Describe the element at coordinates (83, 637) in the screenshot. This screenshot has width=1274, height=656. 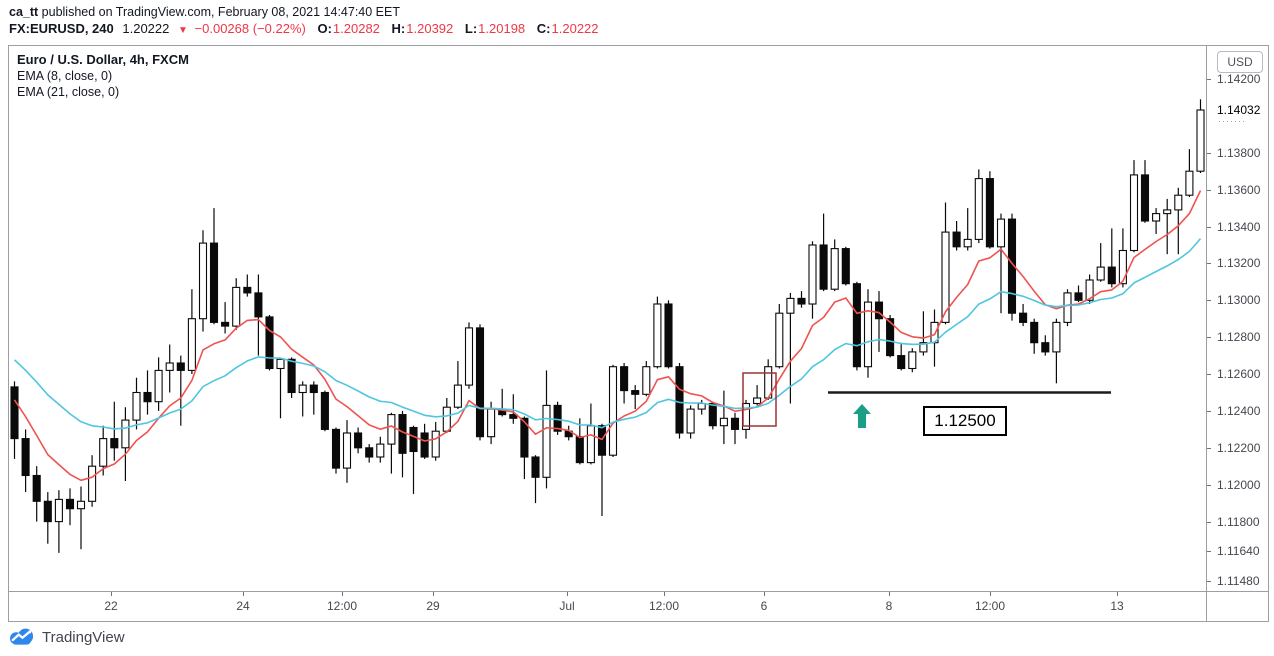
I see `tradingview-logo-text: TradingView` at that location.